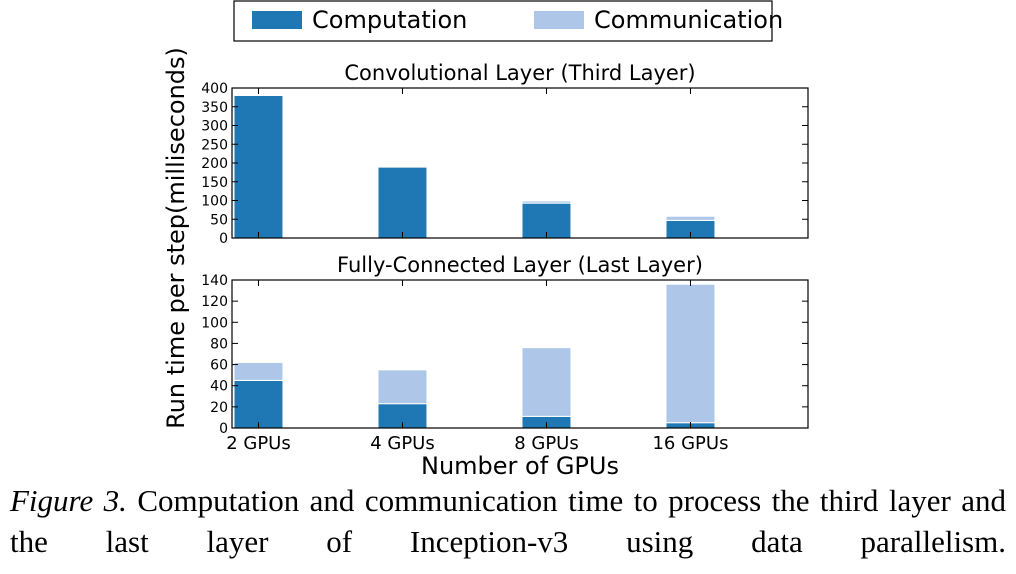 This screenshot has height=574, width=1016. Describe the element at coordinates (389, 20) in the screenshot. I see `legend-label-computation: Computation` at that location.